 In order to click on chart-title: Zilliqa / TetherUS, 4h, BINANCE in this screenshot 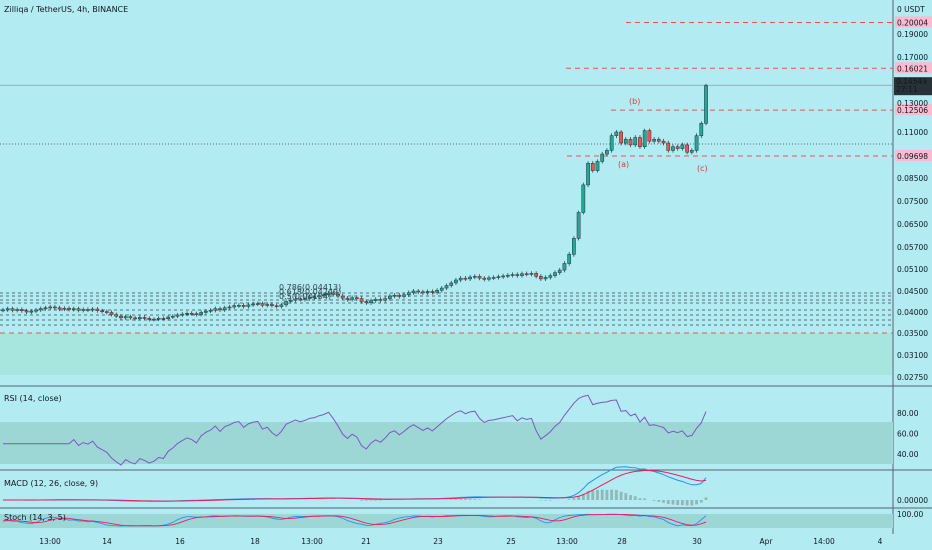, I will do `click(66, 9)`.